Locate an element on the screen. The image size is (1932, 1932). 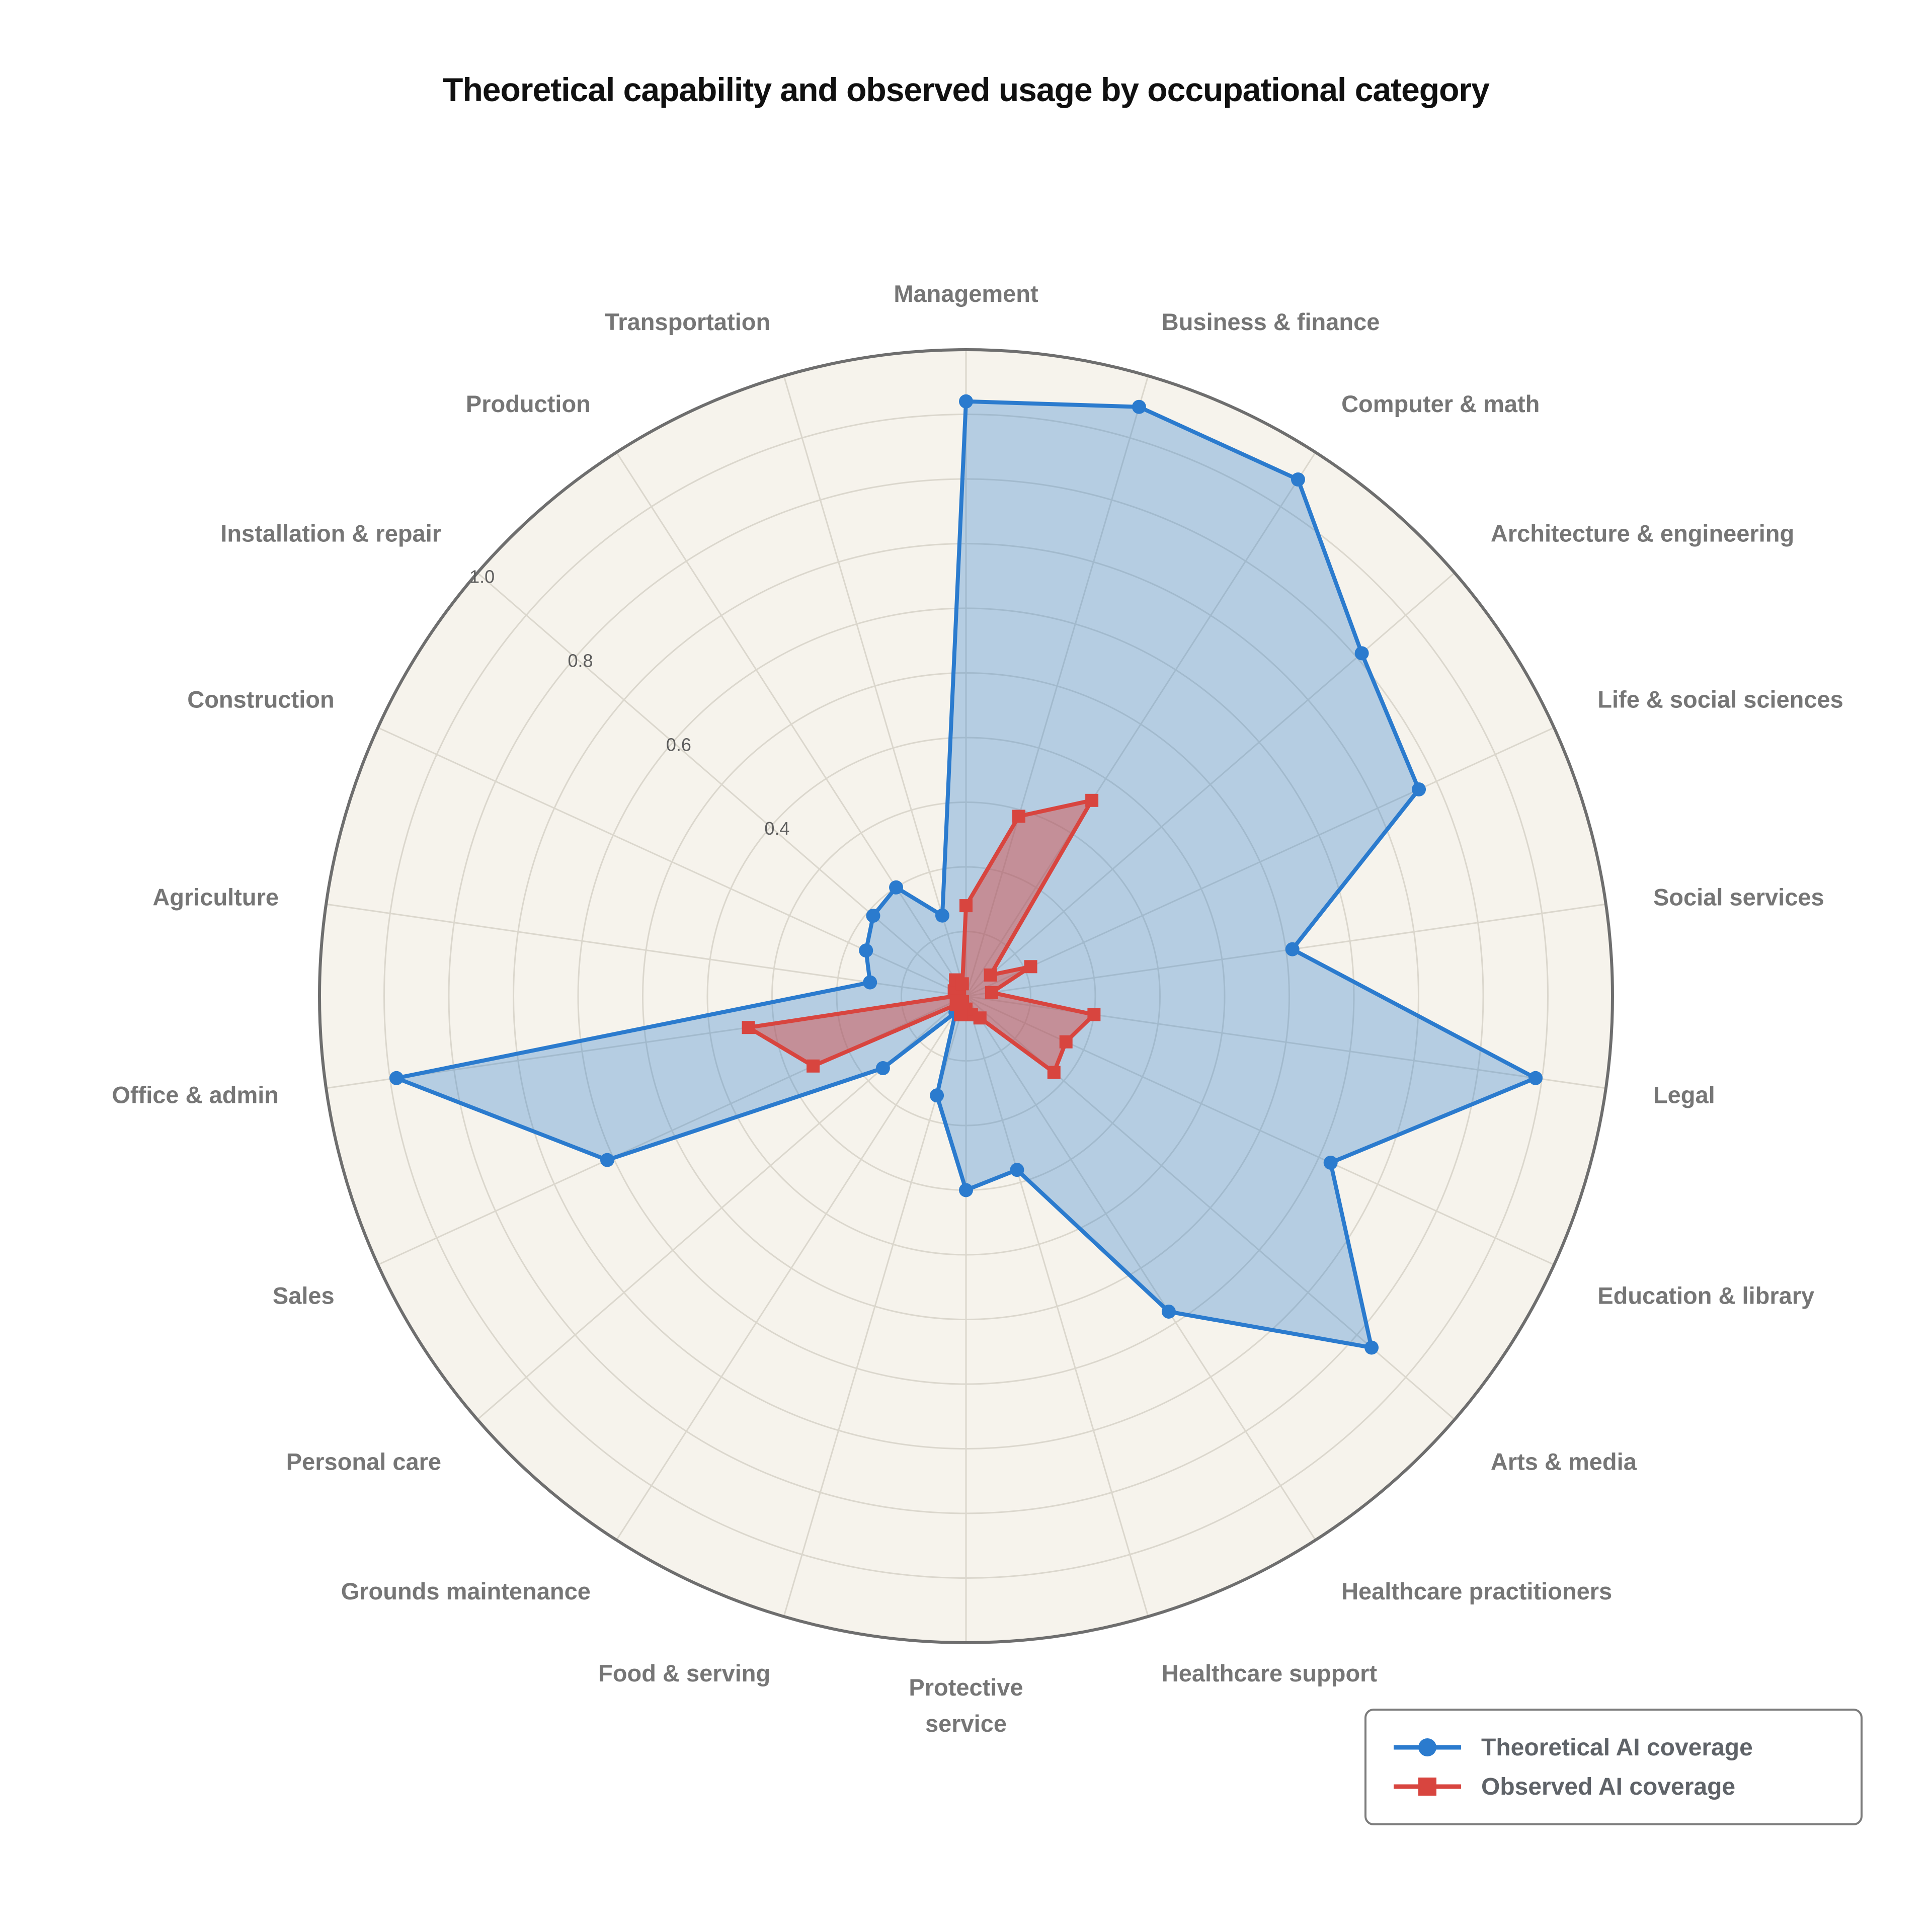
category-label: Construction is located at coordinates (260, 700).